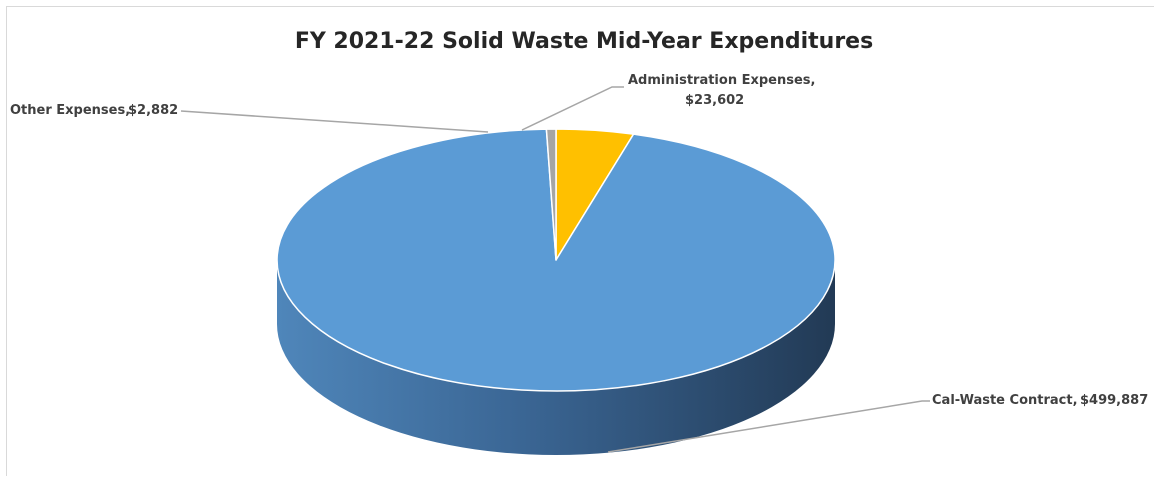 This screenshot has width=1156, height=479. Describe the element at coordinates (334, 121) in the screenshot. I see `leader-line-other` at that location.